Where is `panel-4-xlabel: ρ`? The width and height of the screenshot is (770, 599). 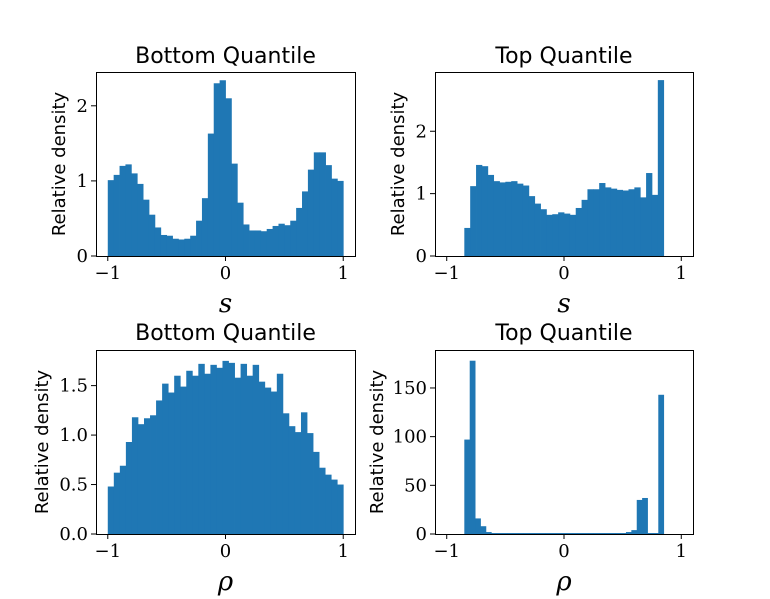
panel-4-xlabel: ρ is located at coordinates (563, 582).